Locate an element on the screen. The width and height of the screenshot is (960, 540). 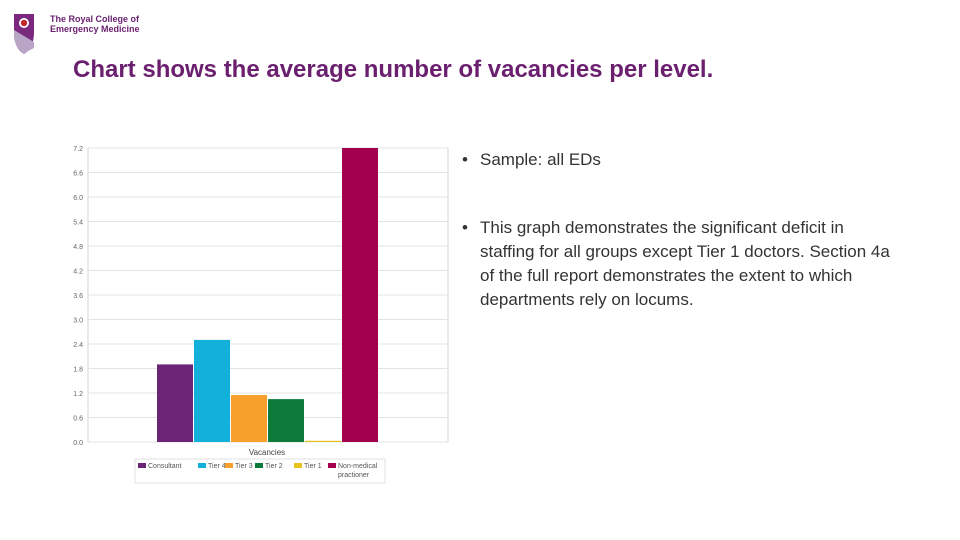
y-tick-label: 3.6 is located at coordinates (78, 296).